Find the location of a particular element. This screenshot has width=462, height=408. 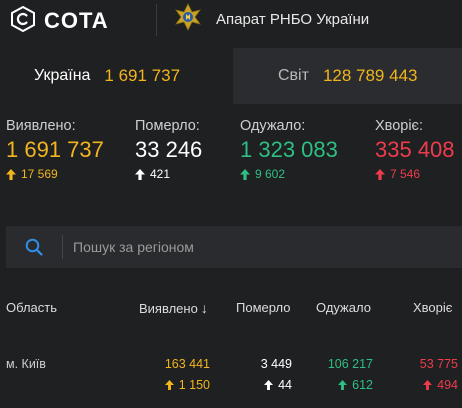

tab-ukraine-label: Україна is located at coordinates (62, 75).